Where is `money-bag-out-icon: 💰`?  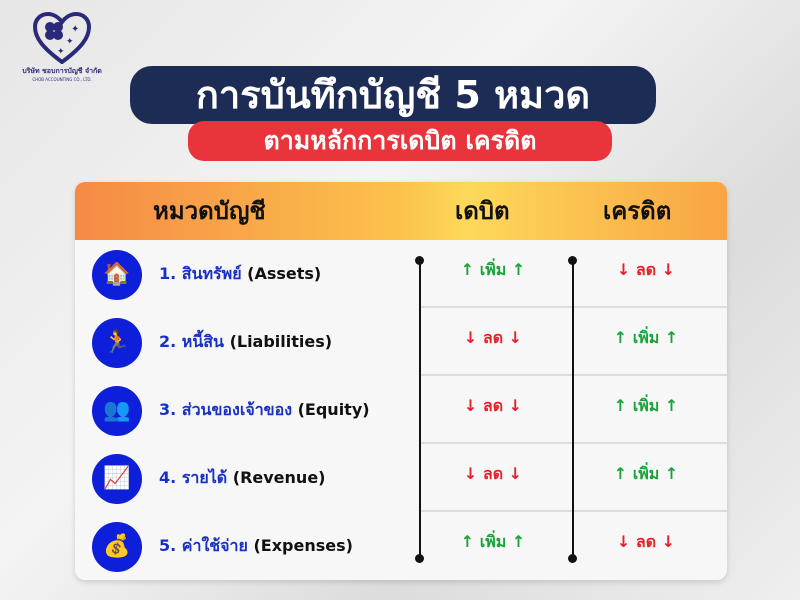
money-bag-out-icon: 💰 is located at coordinates (117, 547).